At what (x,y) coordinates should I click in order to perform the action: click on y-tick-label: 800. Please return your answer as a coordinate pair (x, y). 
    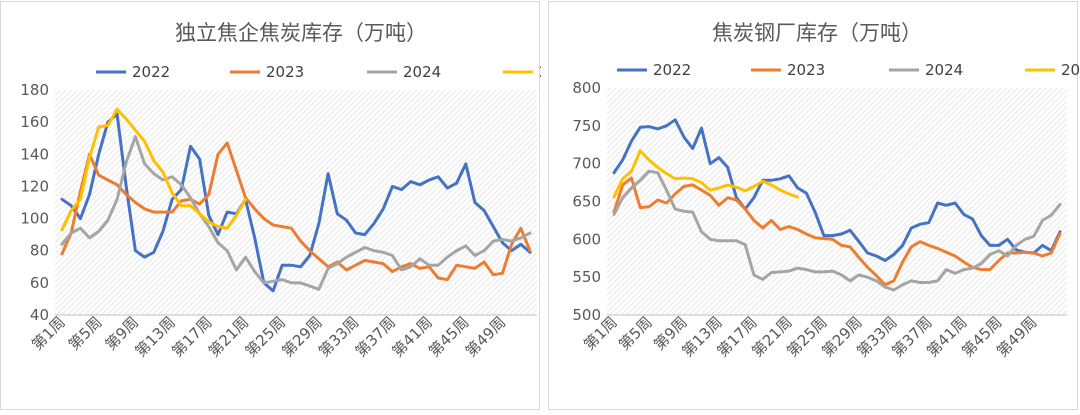
    Looking at the image, I should click on (586, 88).